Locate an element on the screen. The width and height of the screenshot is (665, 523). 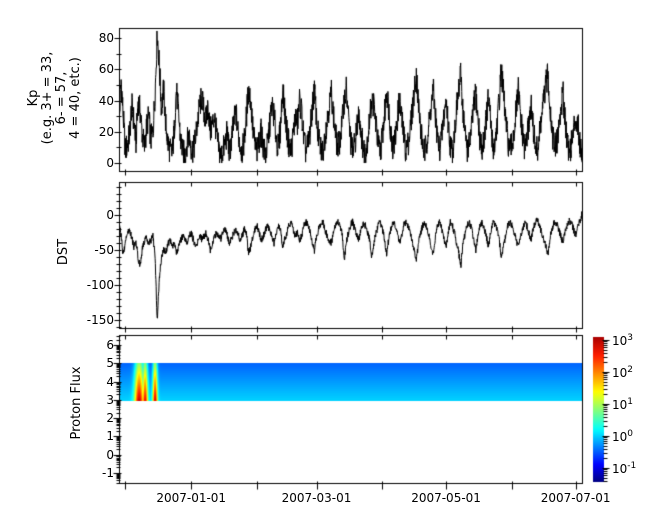
dst-ytick-label: -50 is located at coordinates (104, 250).